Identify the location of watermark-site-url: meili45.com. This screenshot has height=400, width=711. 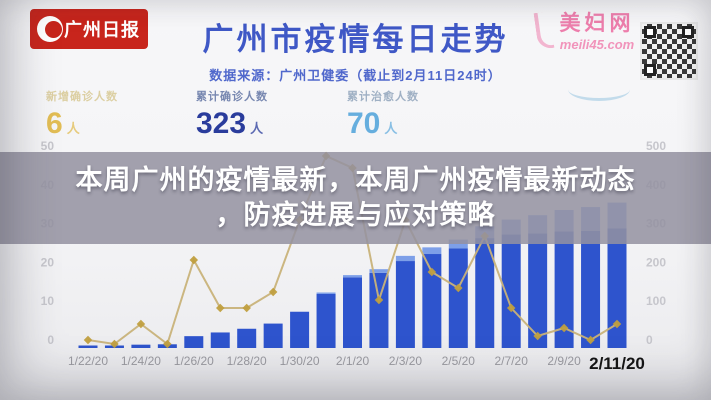
(597, 44).